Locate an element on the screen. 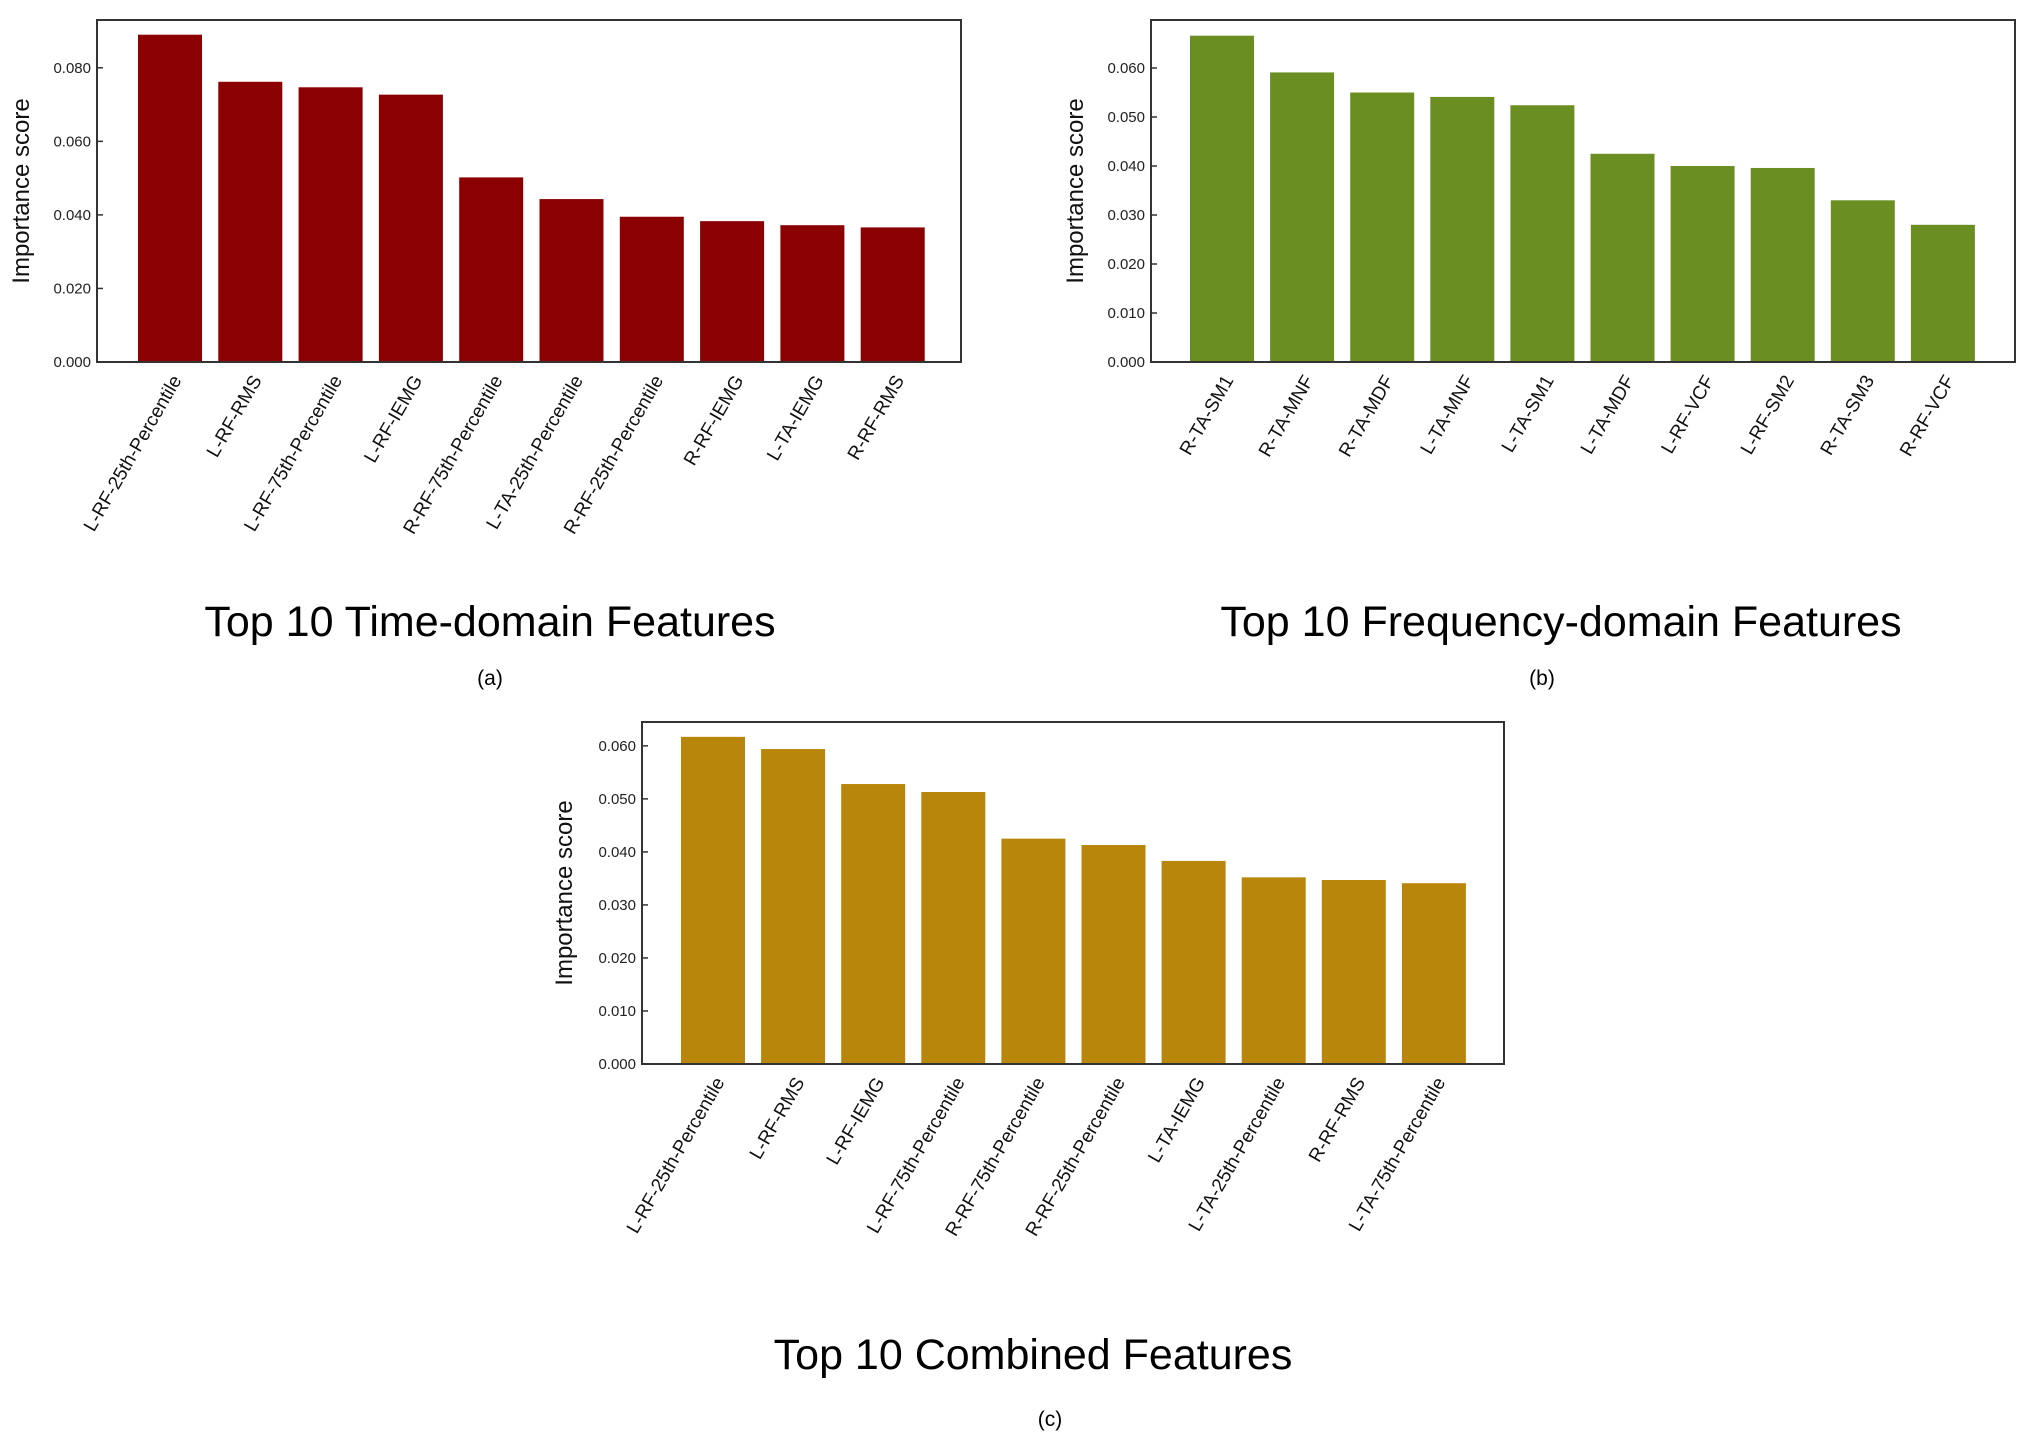 This screenshot has width=2021, height=1441. chart-title: Top 10 Time-domain Features is located at coordinates (489, 622).